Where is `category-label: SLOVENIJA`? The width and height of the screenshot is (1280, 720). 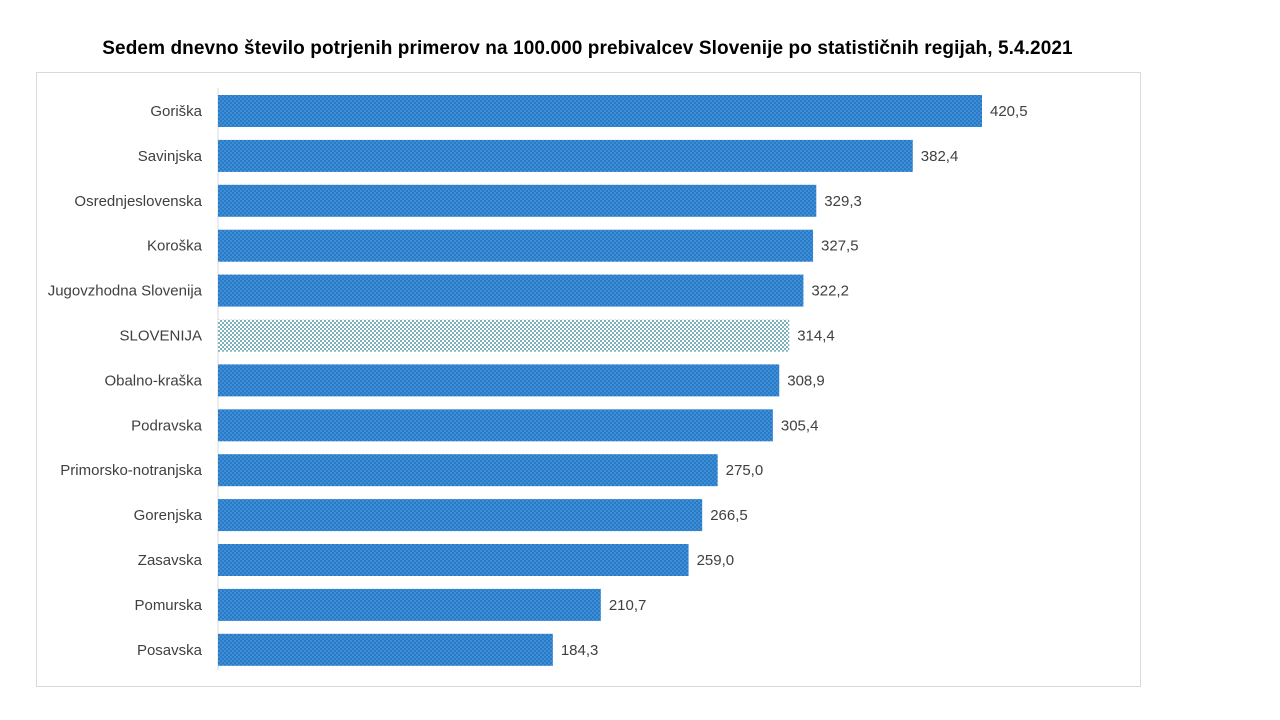 category-label: SLOVENIJA is located at coordinates (160, 336).